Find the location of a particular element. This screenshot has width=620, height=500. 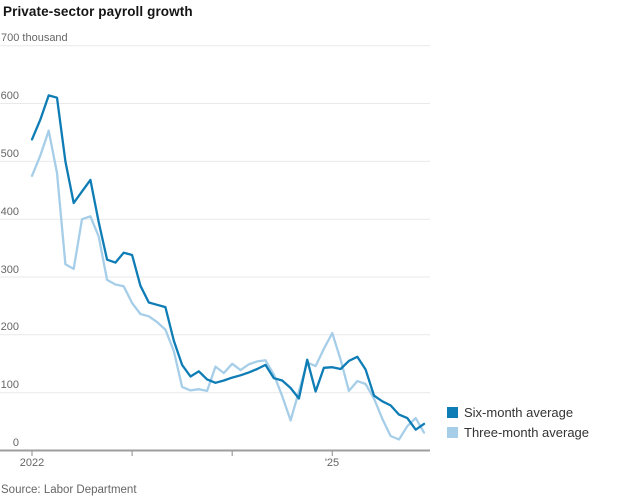

legend-label-six-month: Six-month average is located at coordinates (519, 412).